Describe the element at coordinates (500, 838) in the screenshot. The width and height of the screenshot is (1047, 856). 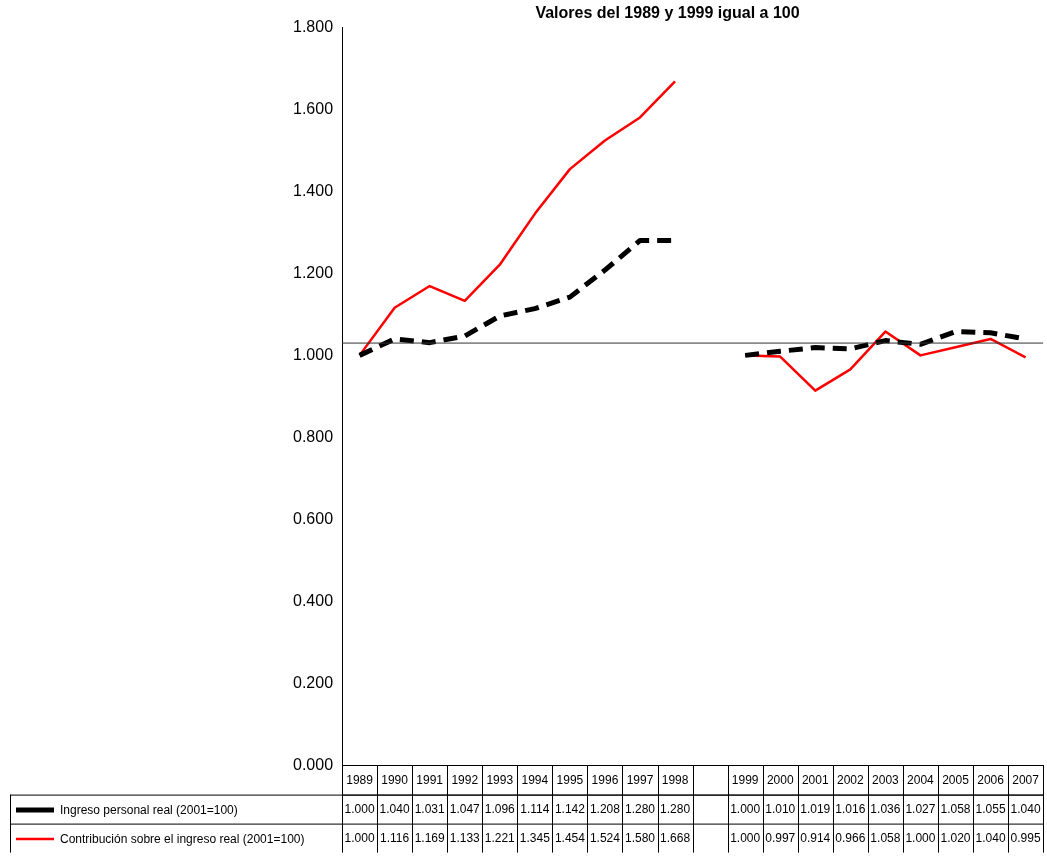
I see `data-label: 1.221` at that location.